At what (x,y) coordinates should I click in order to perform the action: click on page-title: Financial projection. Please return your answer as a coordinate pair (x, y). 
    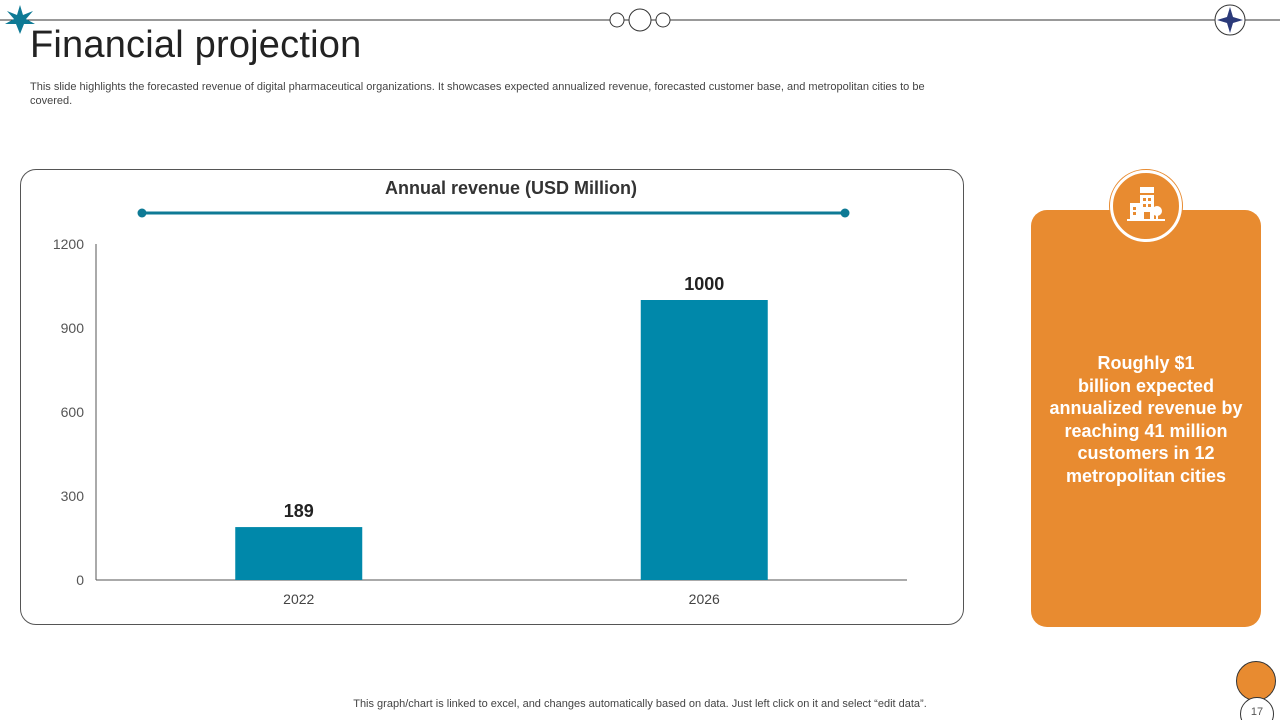
    Looking at the image, I should click on (196, 45).